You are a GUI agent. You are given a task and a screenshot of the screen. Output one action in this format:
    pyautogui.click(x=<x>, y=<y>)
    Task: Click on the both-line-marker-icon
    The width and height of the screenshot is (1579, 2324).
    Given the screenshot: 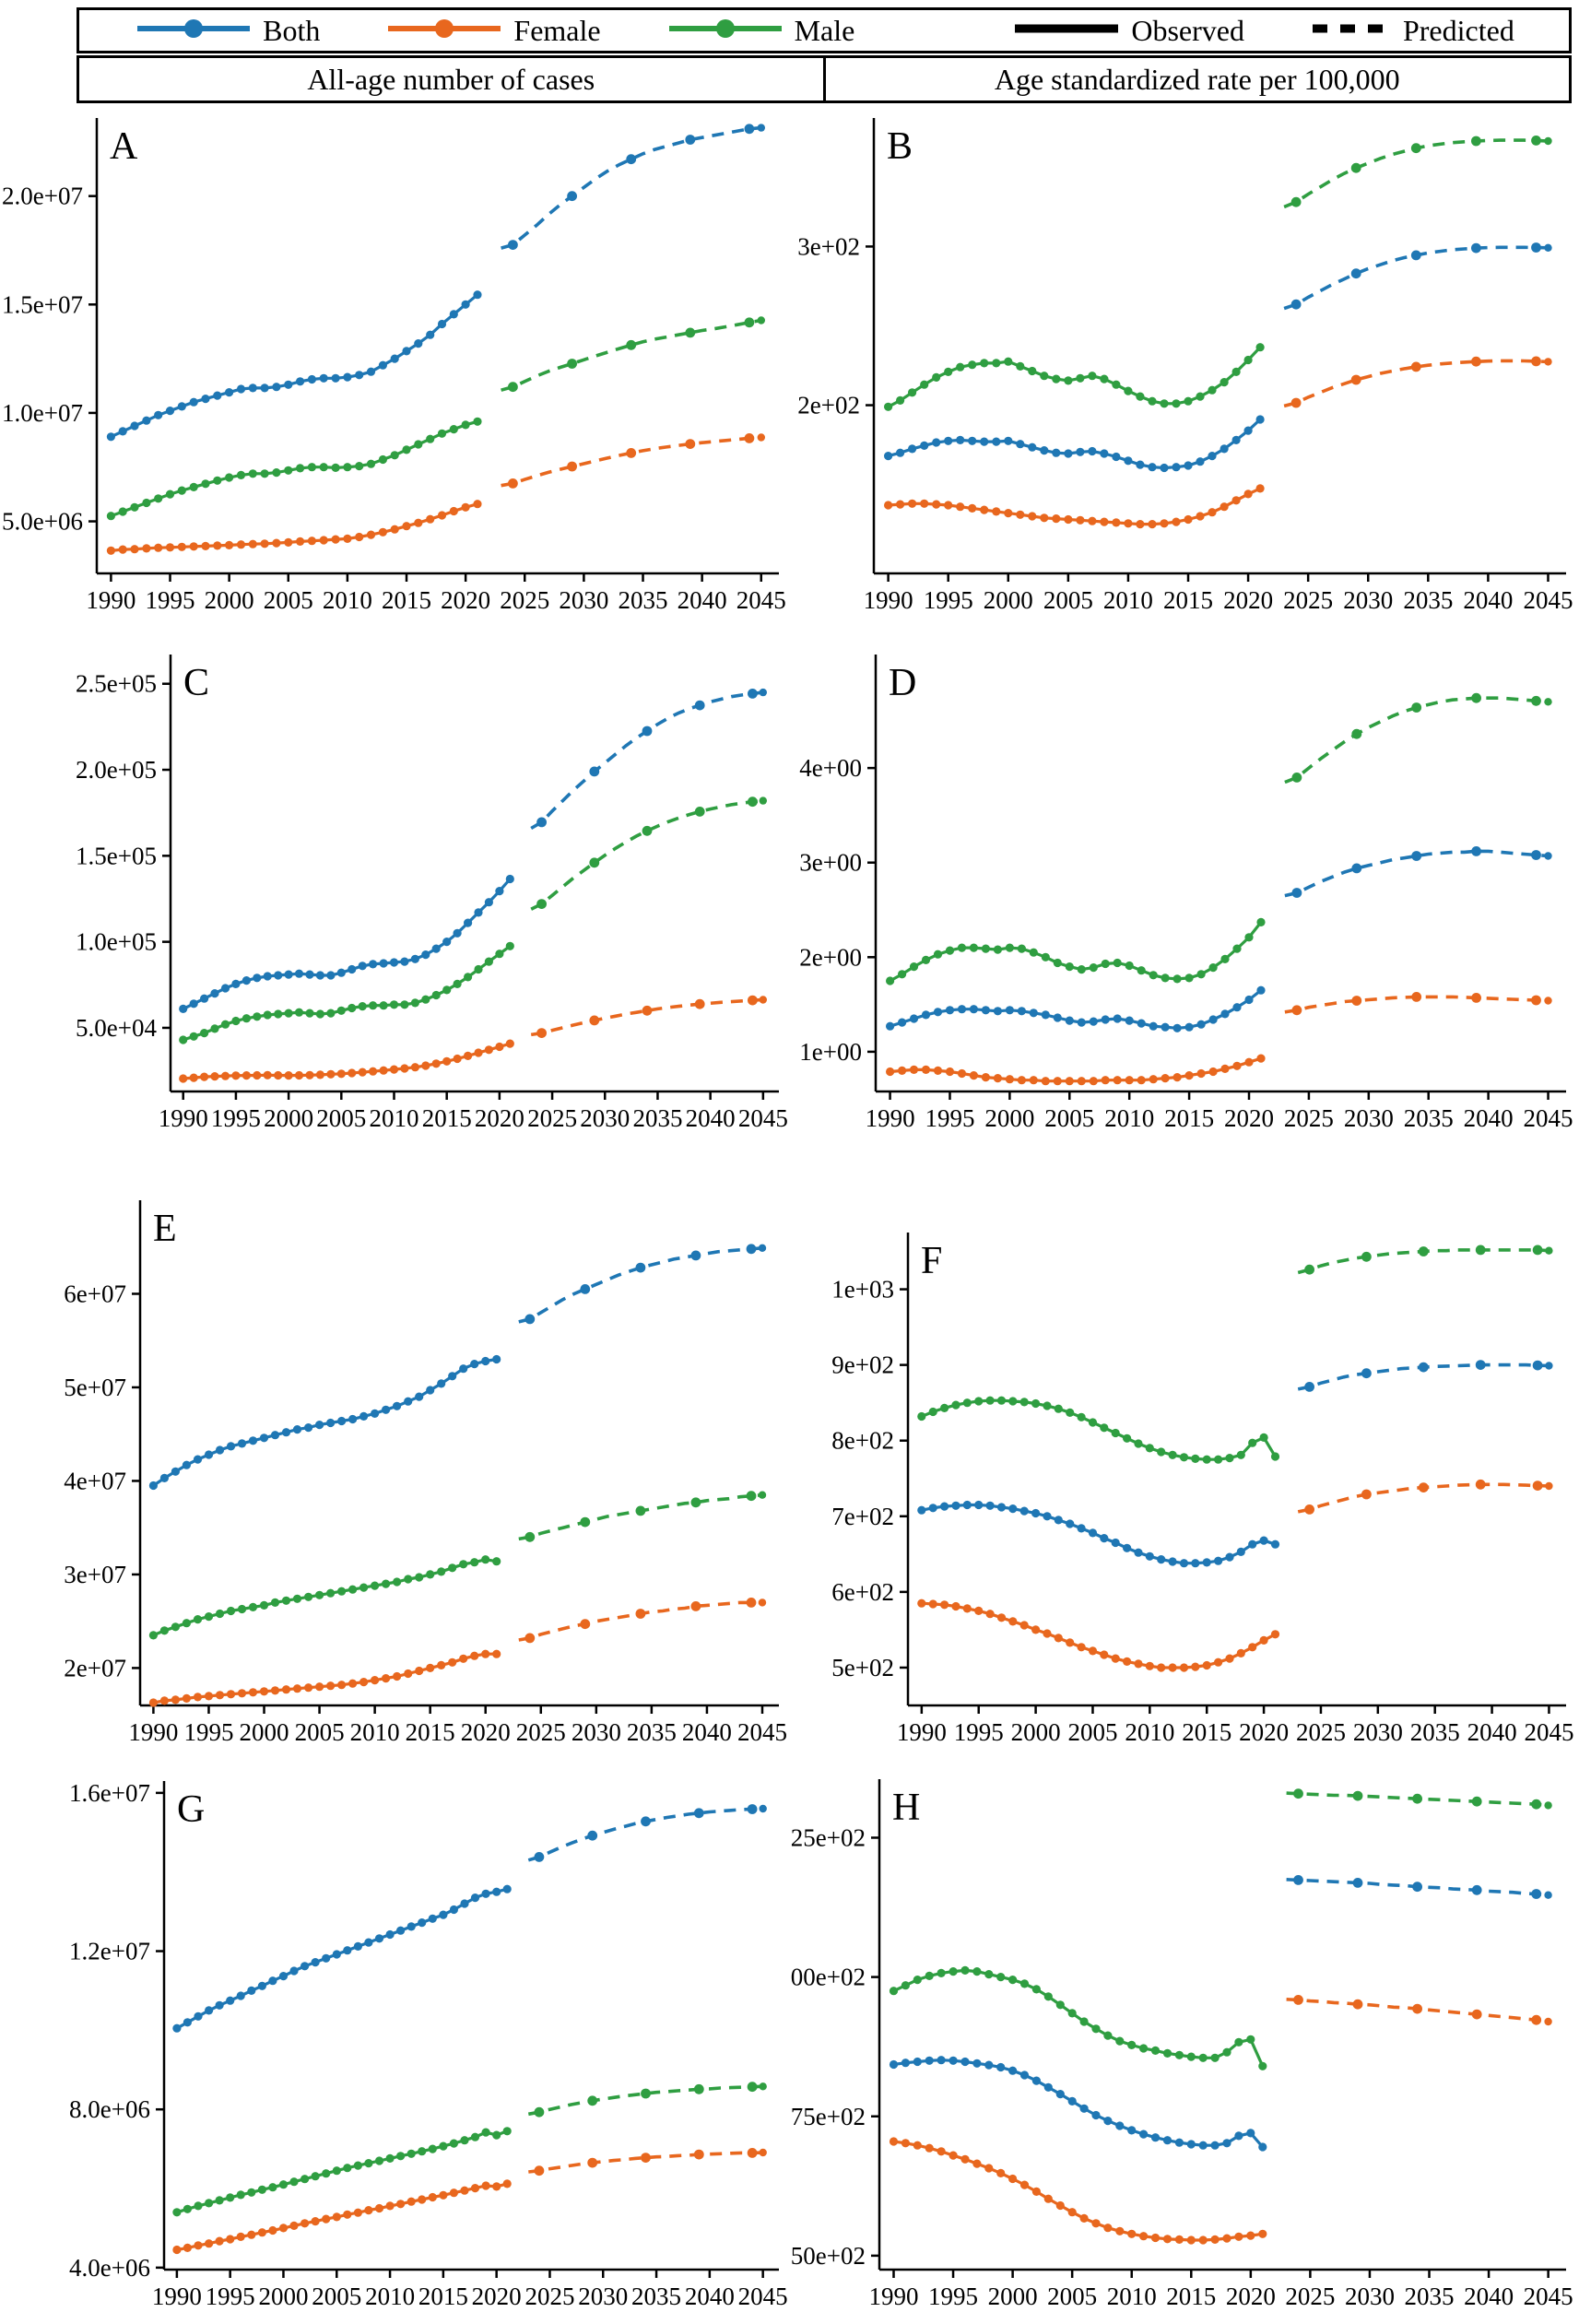 What is the action you would take?
    pyautogui.click(x=193, y=31)
    